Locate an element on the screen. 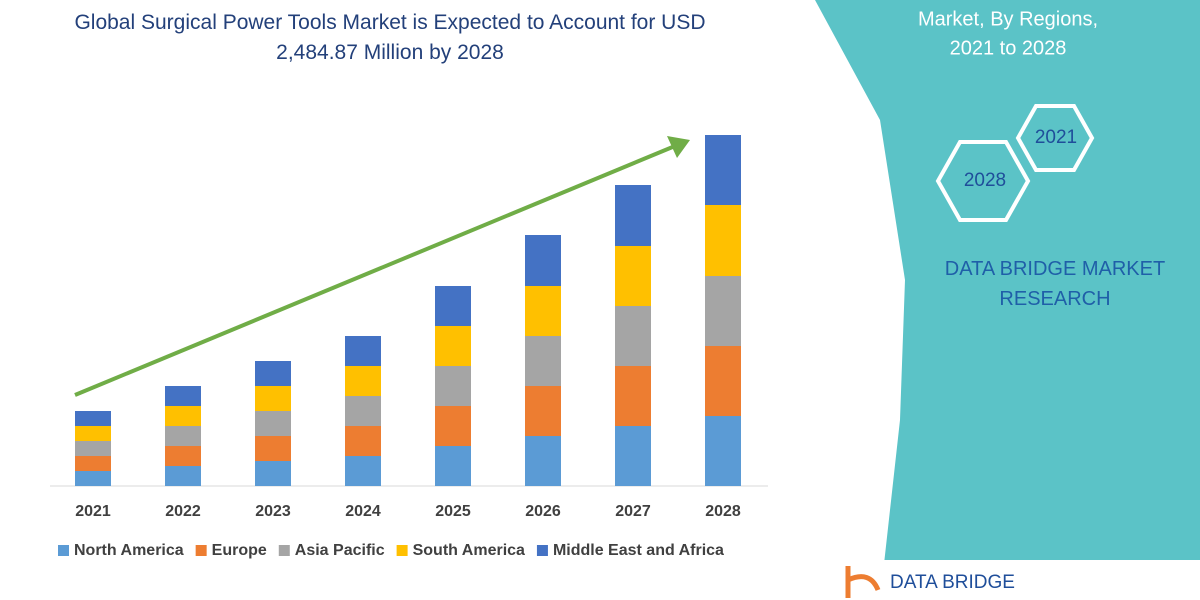 The width and height of the screenshot is (1200, 600). legend-label: South America is located at coordinates (469, 550).